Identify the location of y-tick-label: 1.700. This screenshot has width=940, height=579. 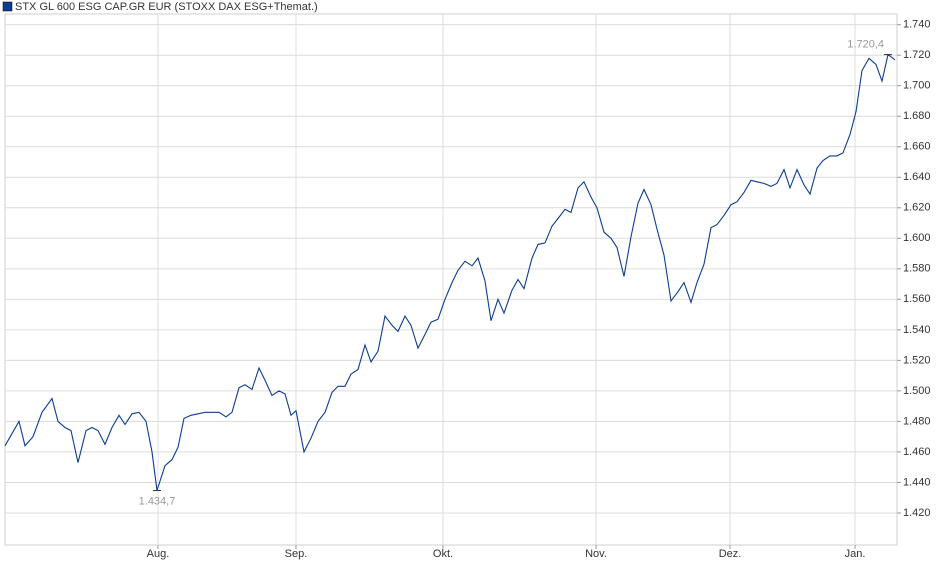
(917, 86).